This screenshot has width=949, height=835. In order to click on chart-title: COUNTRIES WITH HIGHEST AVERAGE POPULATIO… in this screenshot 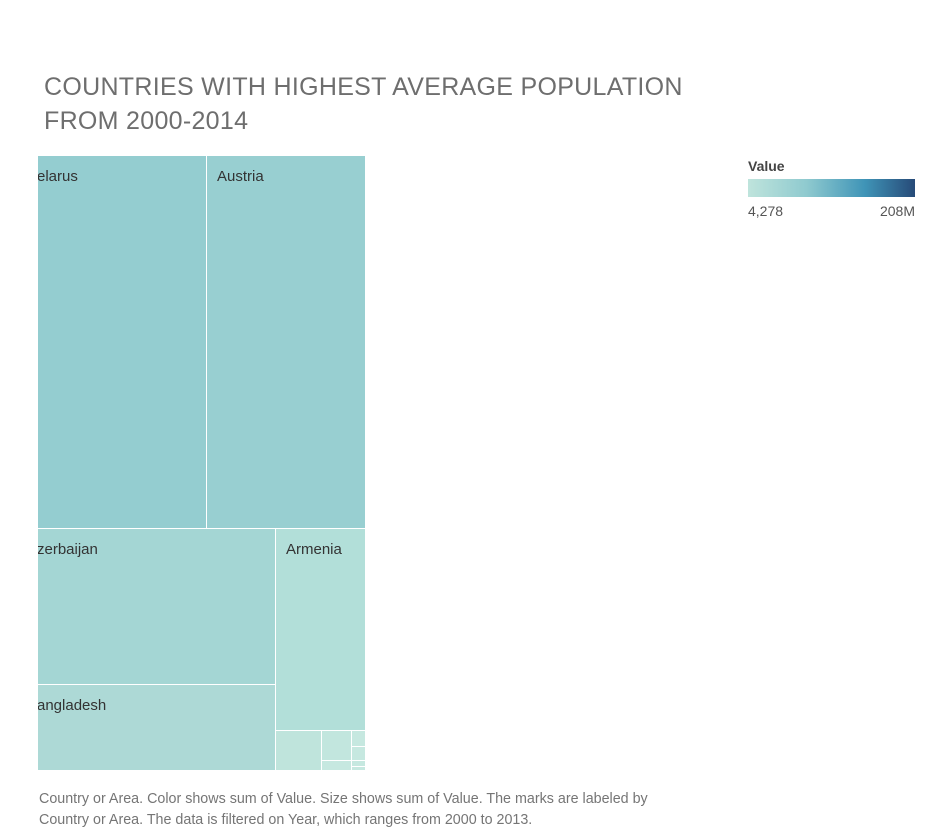, I will do `click(363, 104)`.